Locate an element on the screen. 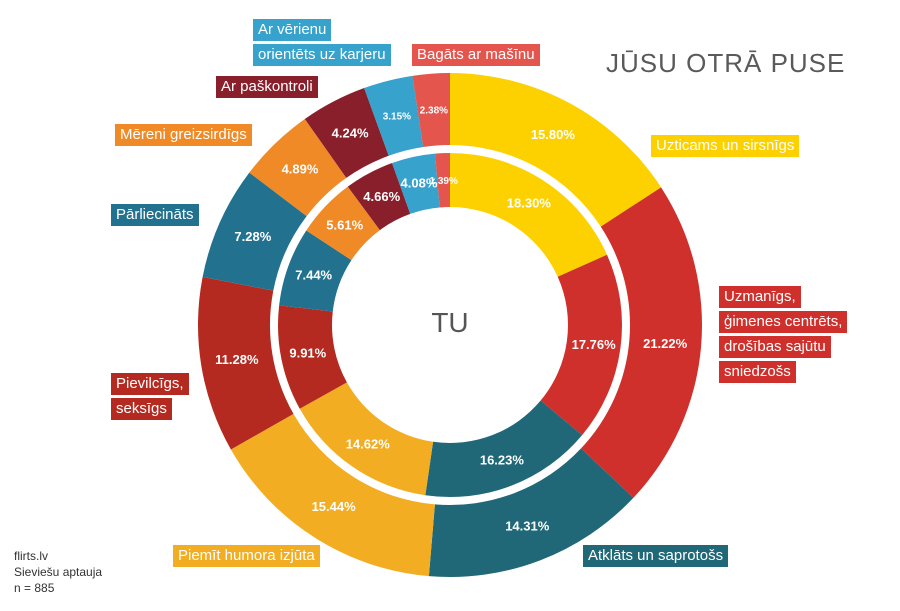 This screenshot has height=611, width=900. survey-line: Sieviešu aptauja is located at coordinates (58, 572).